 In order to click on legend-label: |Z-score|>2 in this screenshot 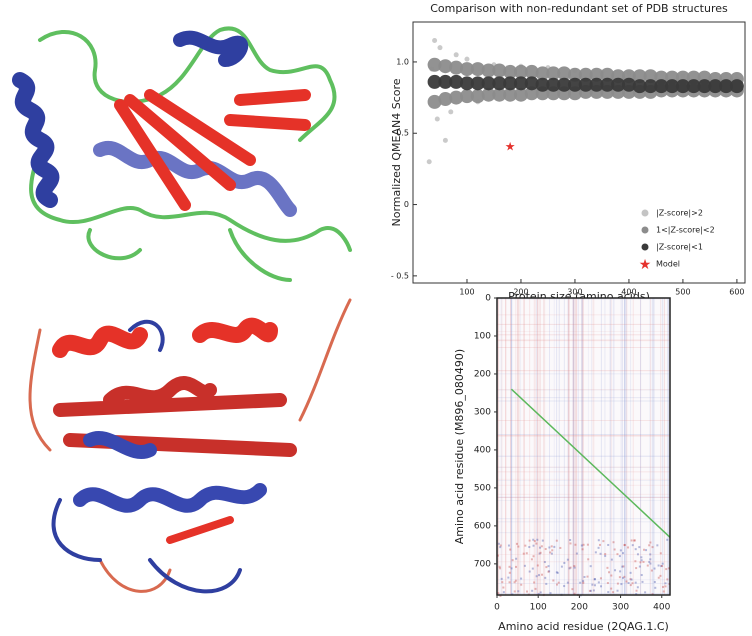, I will do `click(679, 213)`.